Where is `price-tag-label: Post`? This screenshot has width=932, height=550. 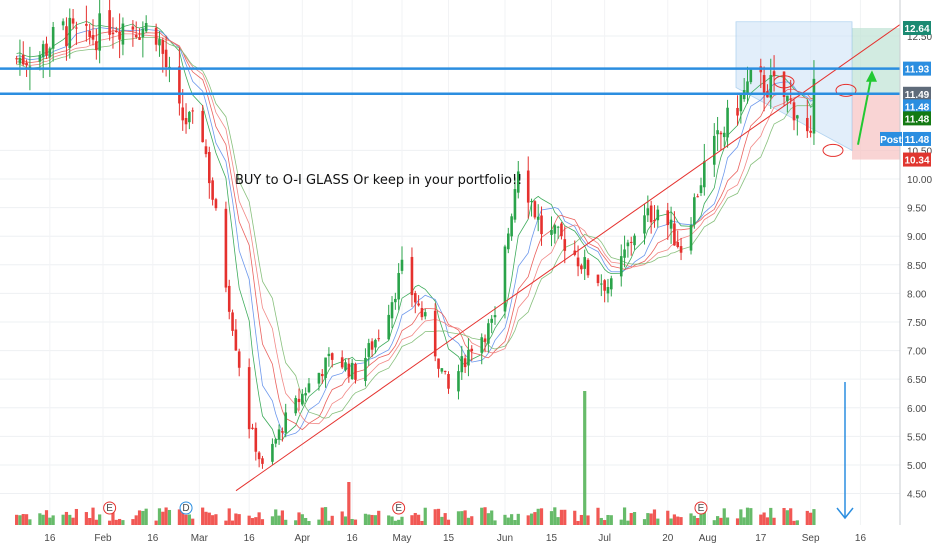 price-tag-label: Post is located at coordinates (891, 140).